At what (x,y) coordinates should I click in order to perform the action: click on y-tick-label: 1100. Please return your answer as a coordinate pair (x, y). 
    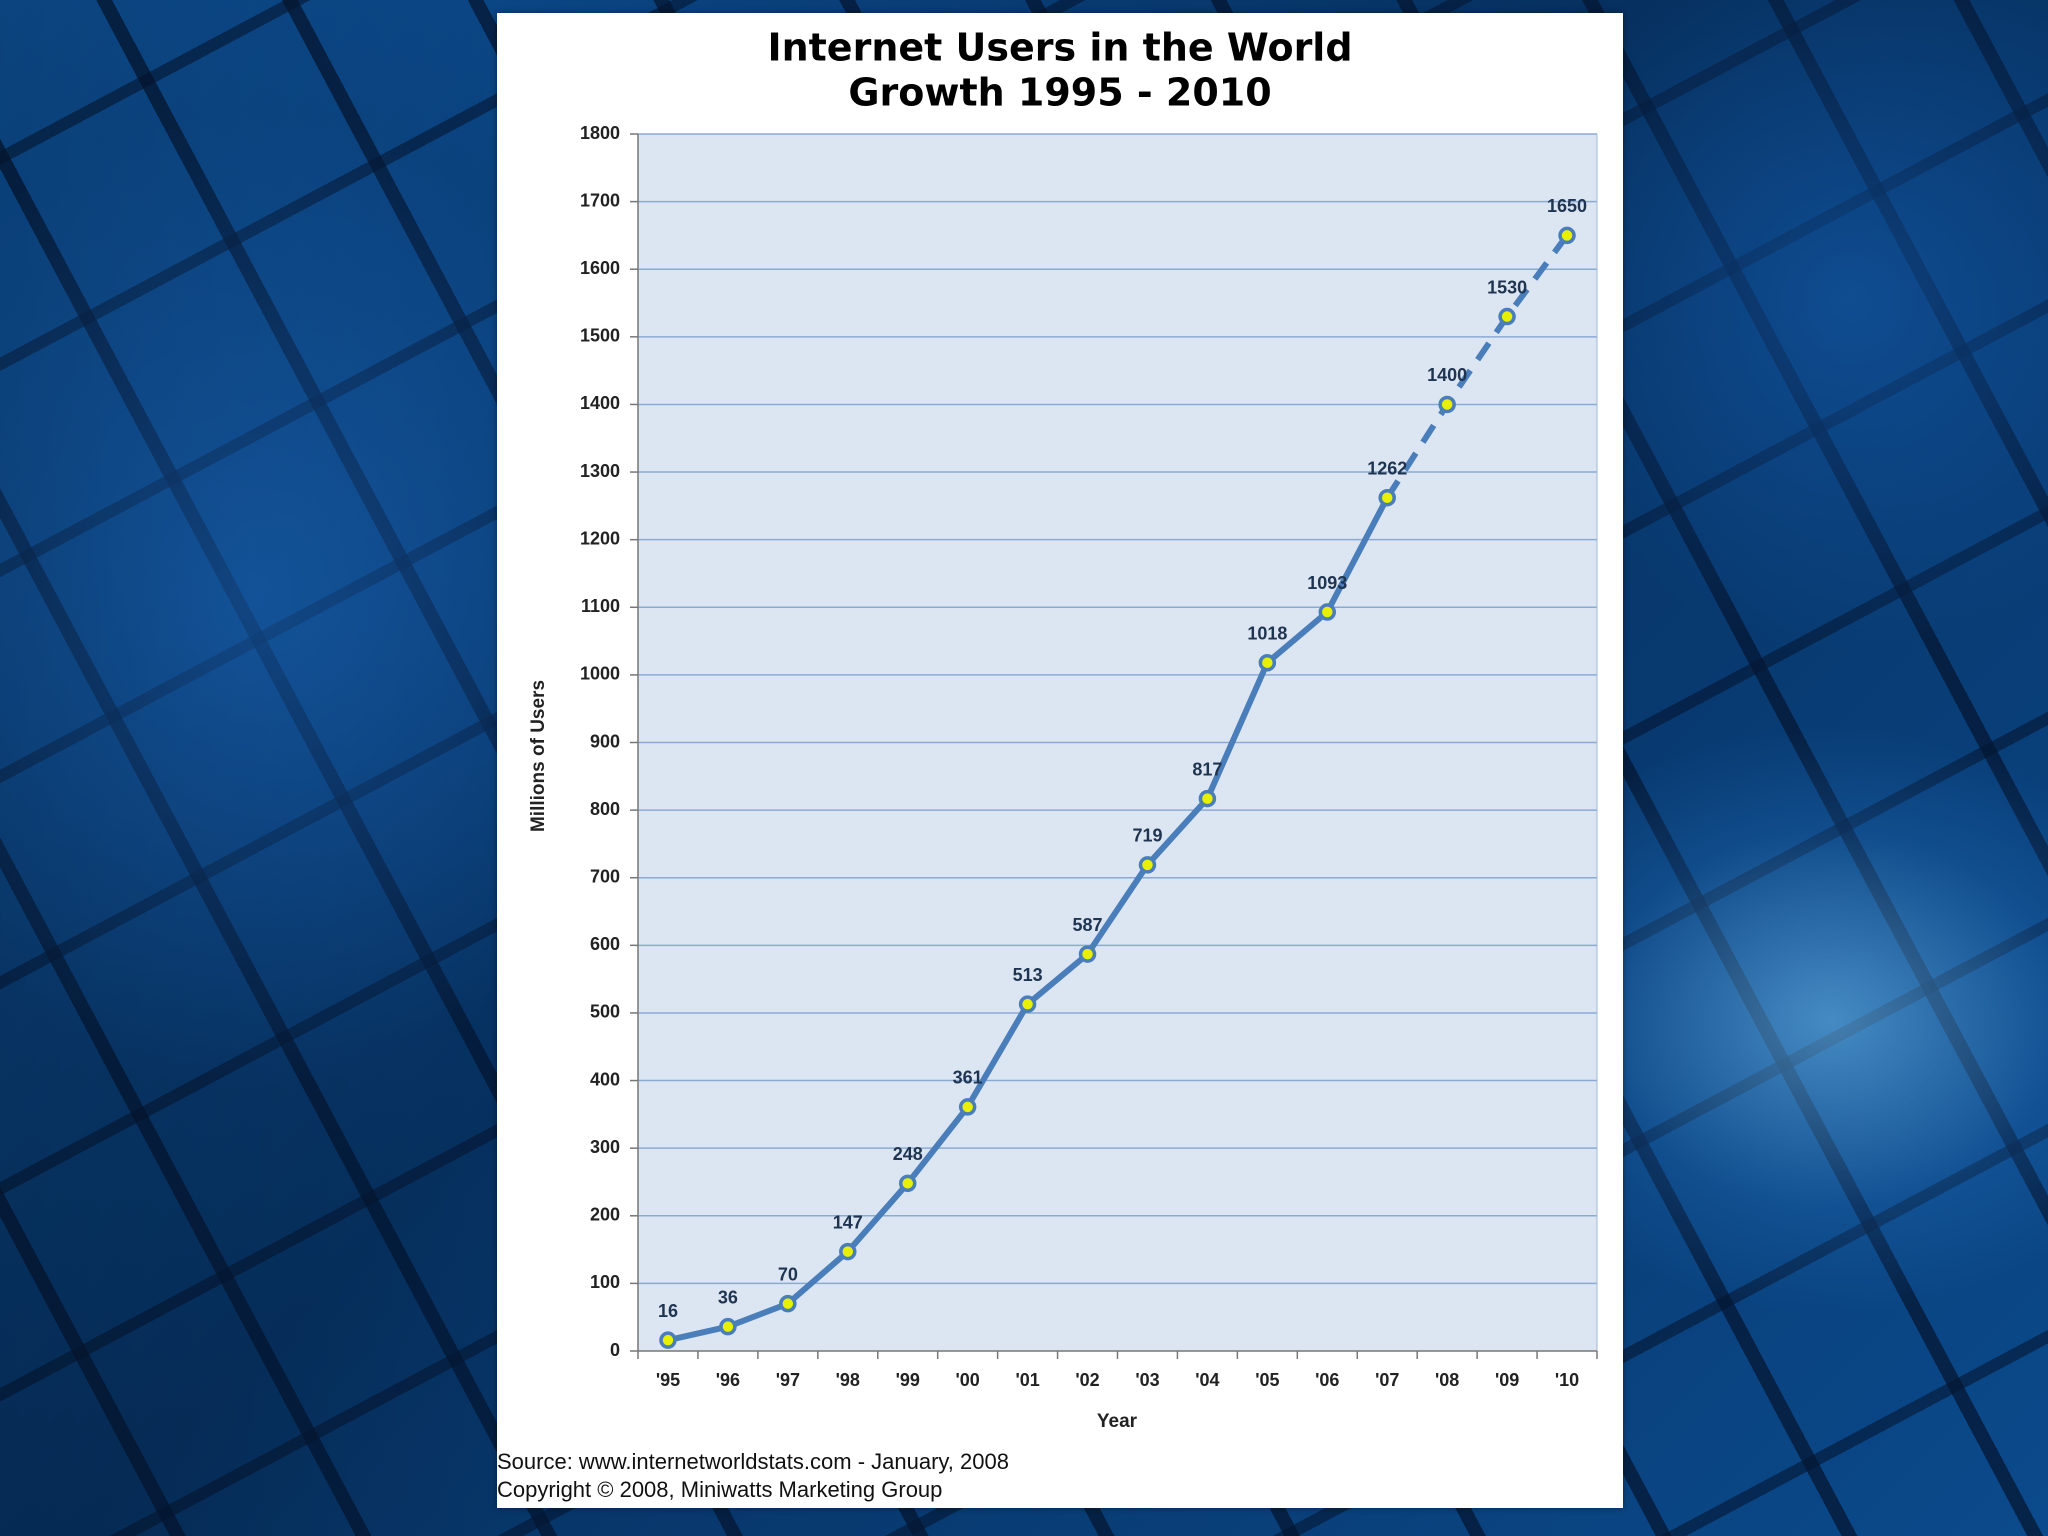
    Looking at the image, I should click on (600, 606).